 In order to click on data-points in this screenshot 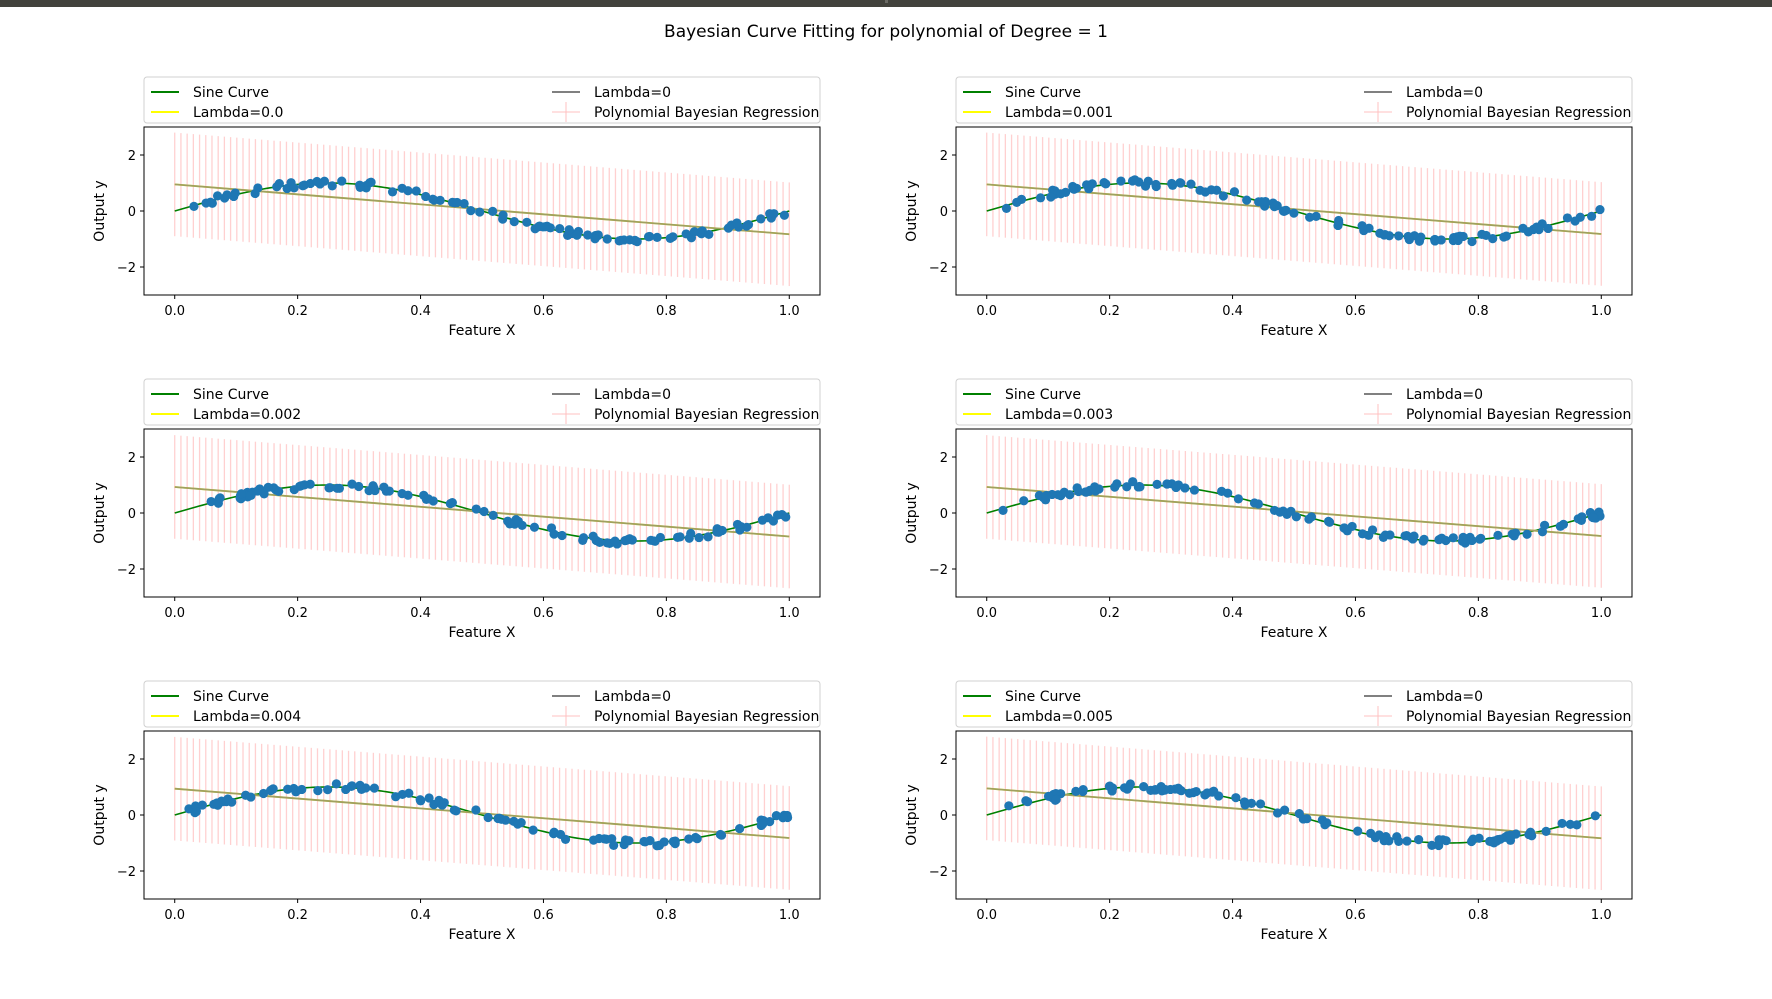, I will do `click(1302, 815)`.